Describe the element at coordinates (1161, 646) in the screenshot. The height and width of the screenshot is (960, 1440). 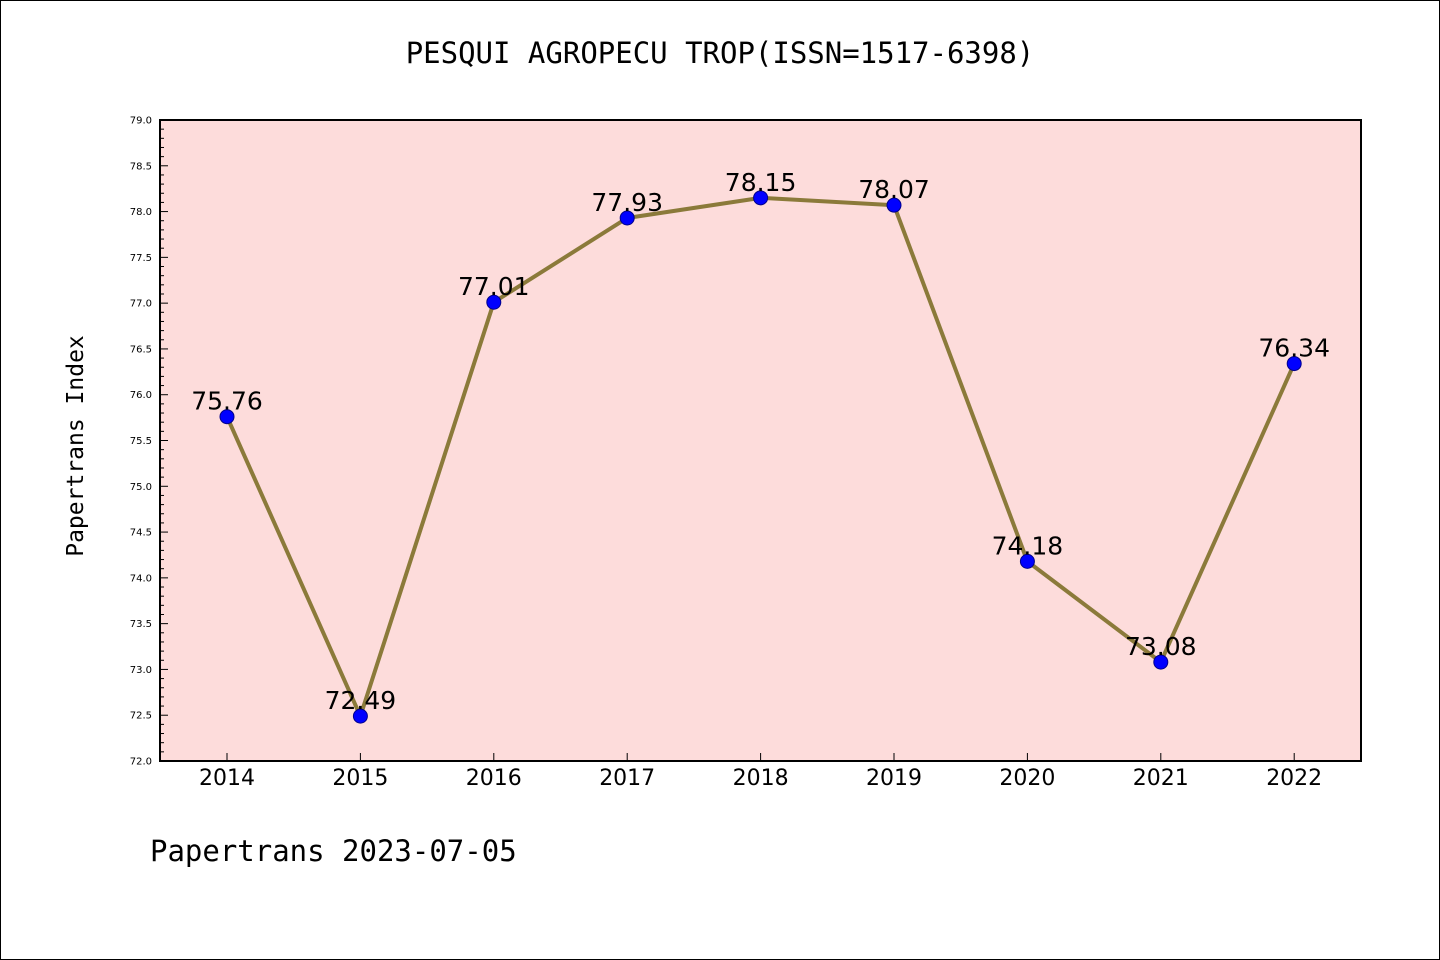
I see `data-label: 73.08` at that location.